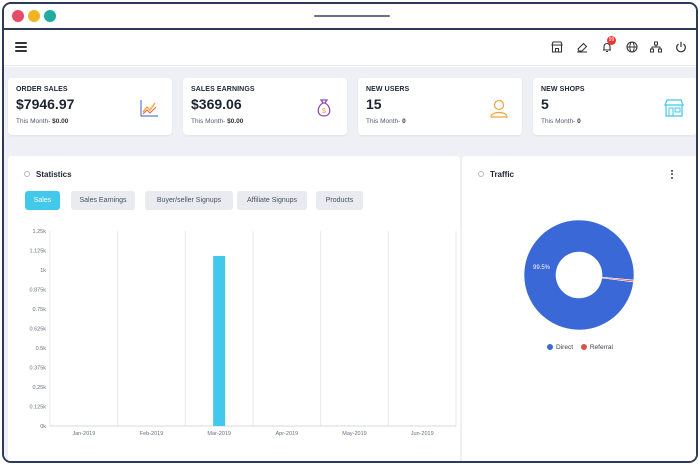 Image resolution: width=700 pixels, height=465 pixels. I want to click on card-title: NEW USERS, so click(388, 89).